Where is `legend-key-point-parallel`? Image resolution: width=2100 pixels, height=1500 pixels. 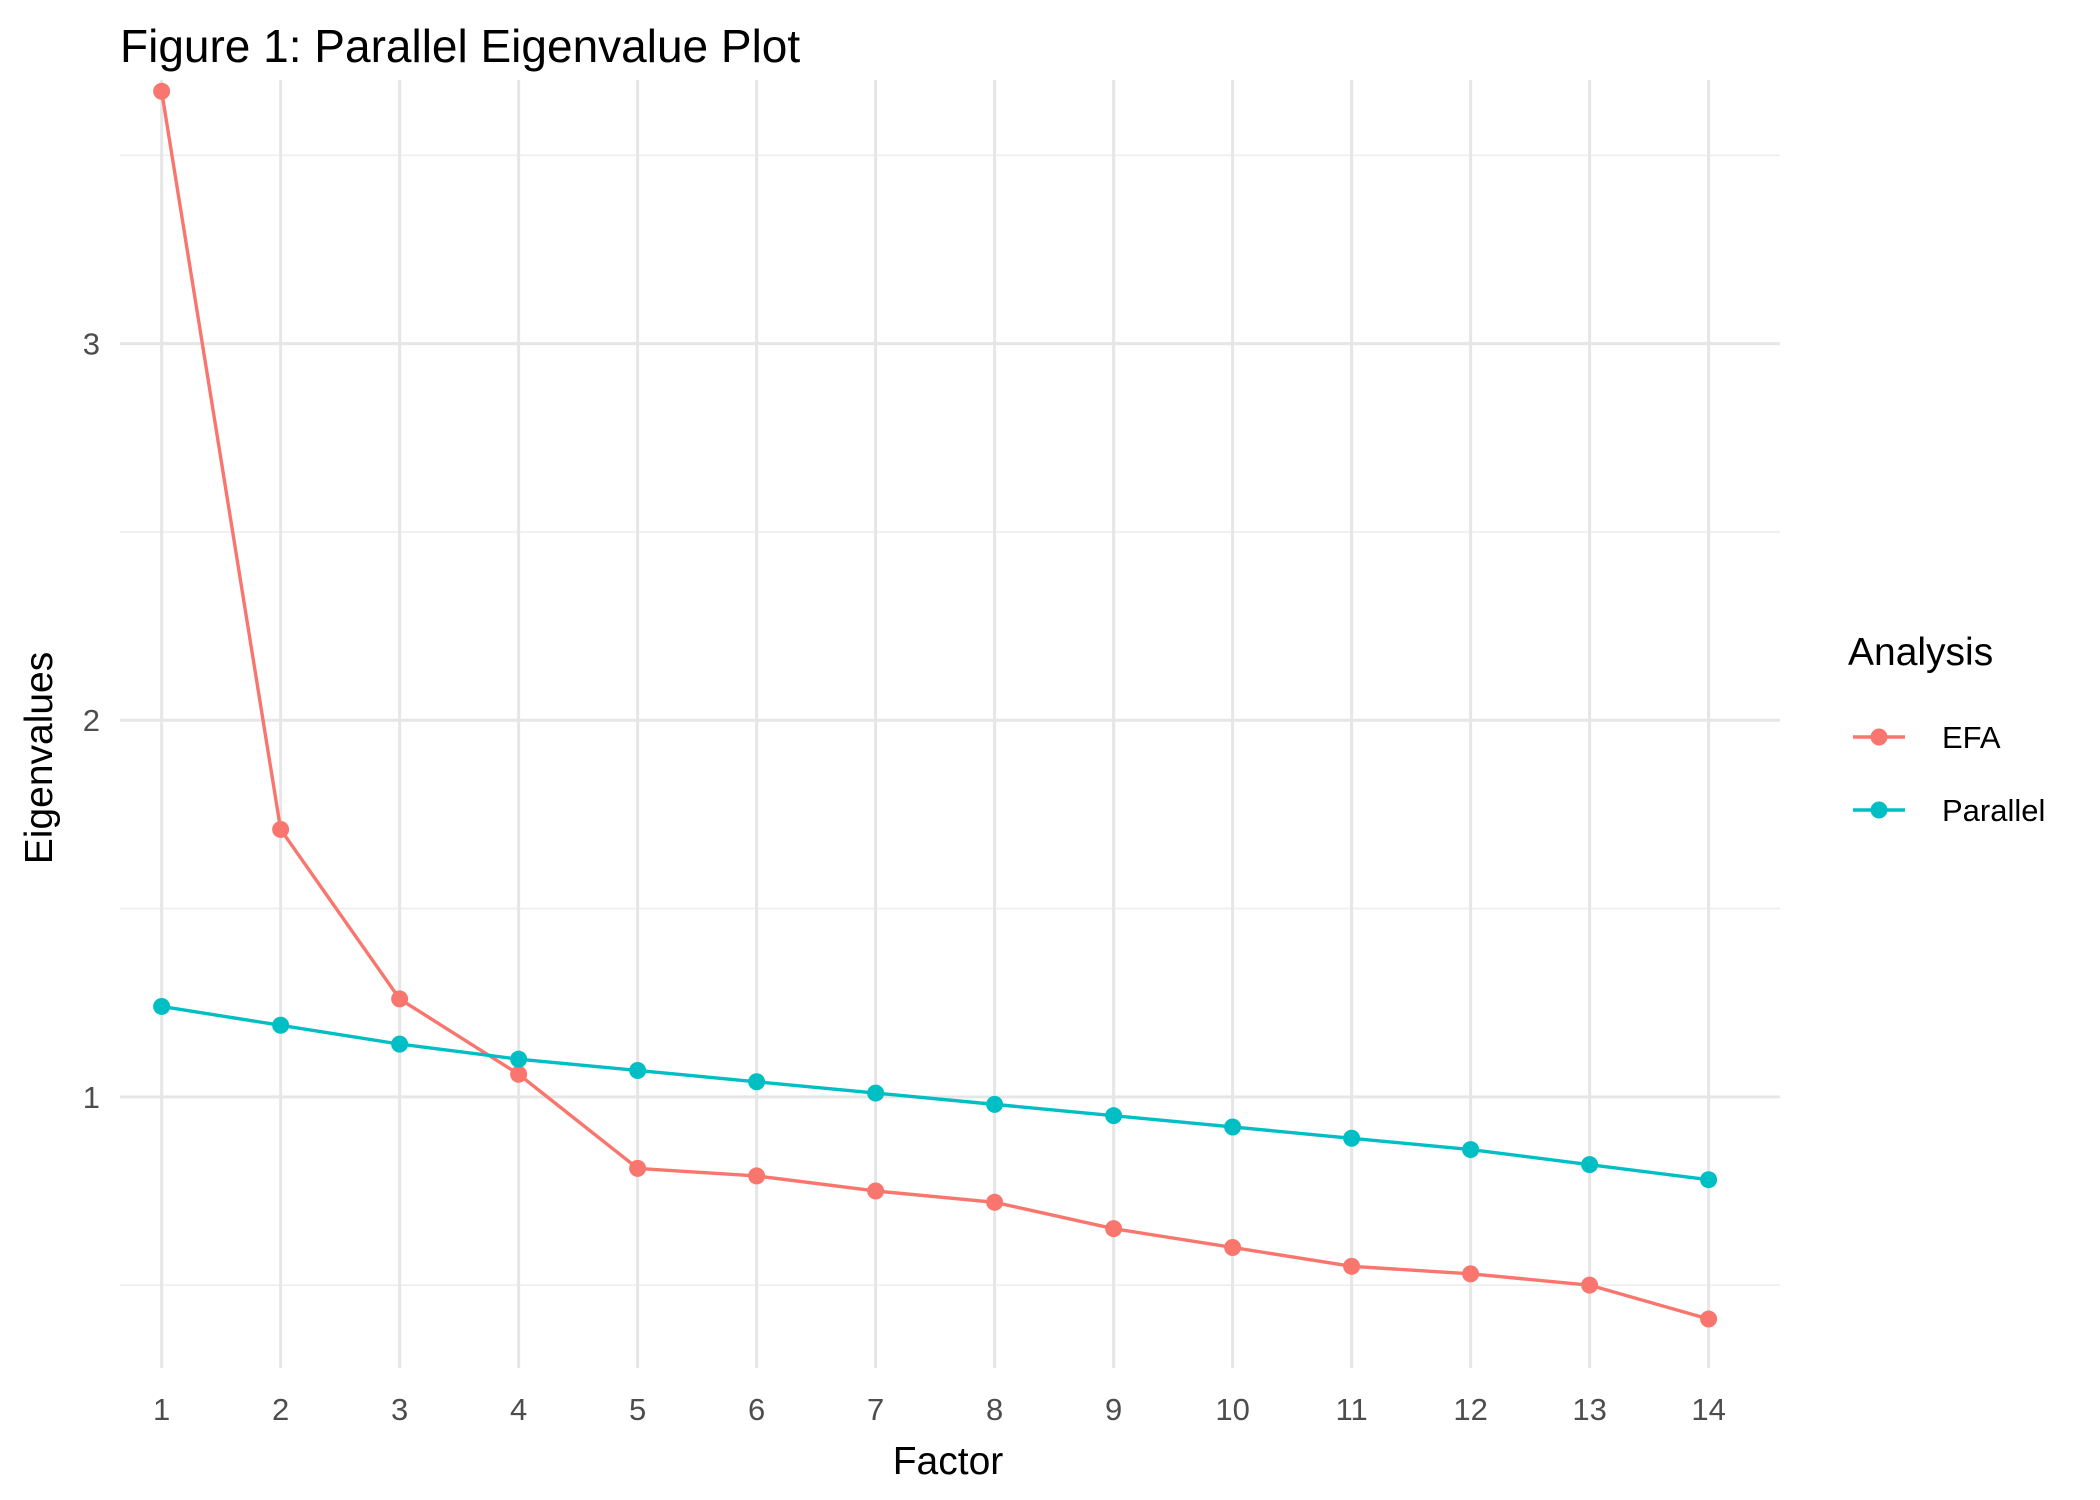 legend-key-point-parallel is located at coordinates (1879, 810).